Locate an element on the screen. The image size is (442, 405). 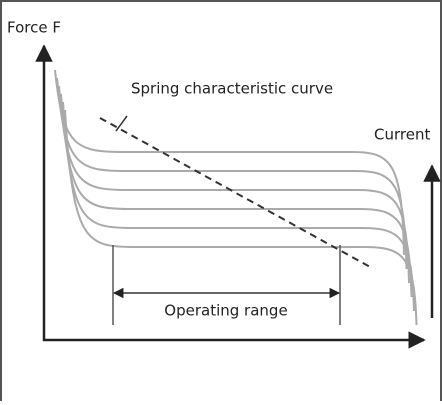
leader-line is located at coordinates (121, 123).